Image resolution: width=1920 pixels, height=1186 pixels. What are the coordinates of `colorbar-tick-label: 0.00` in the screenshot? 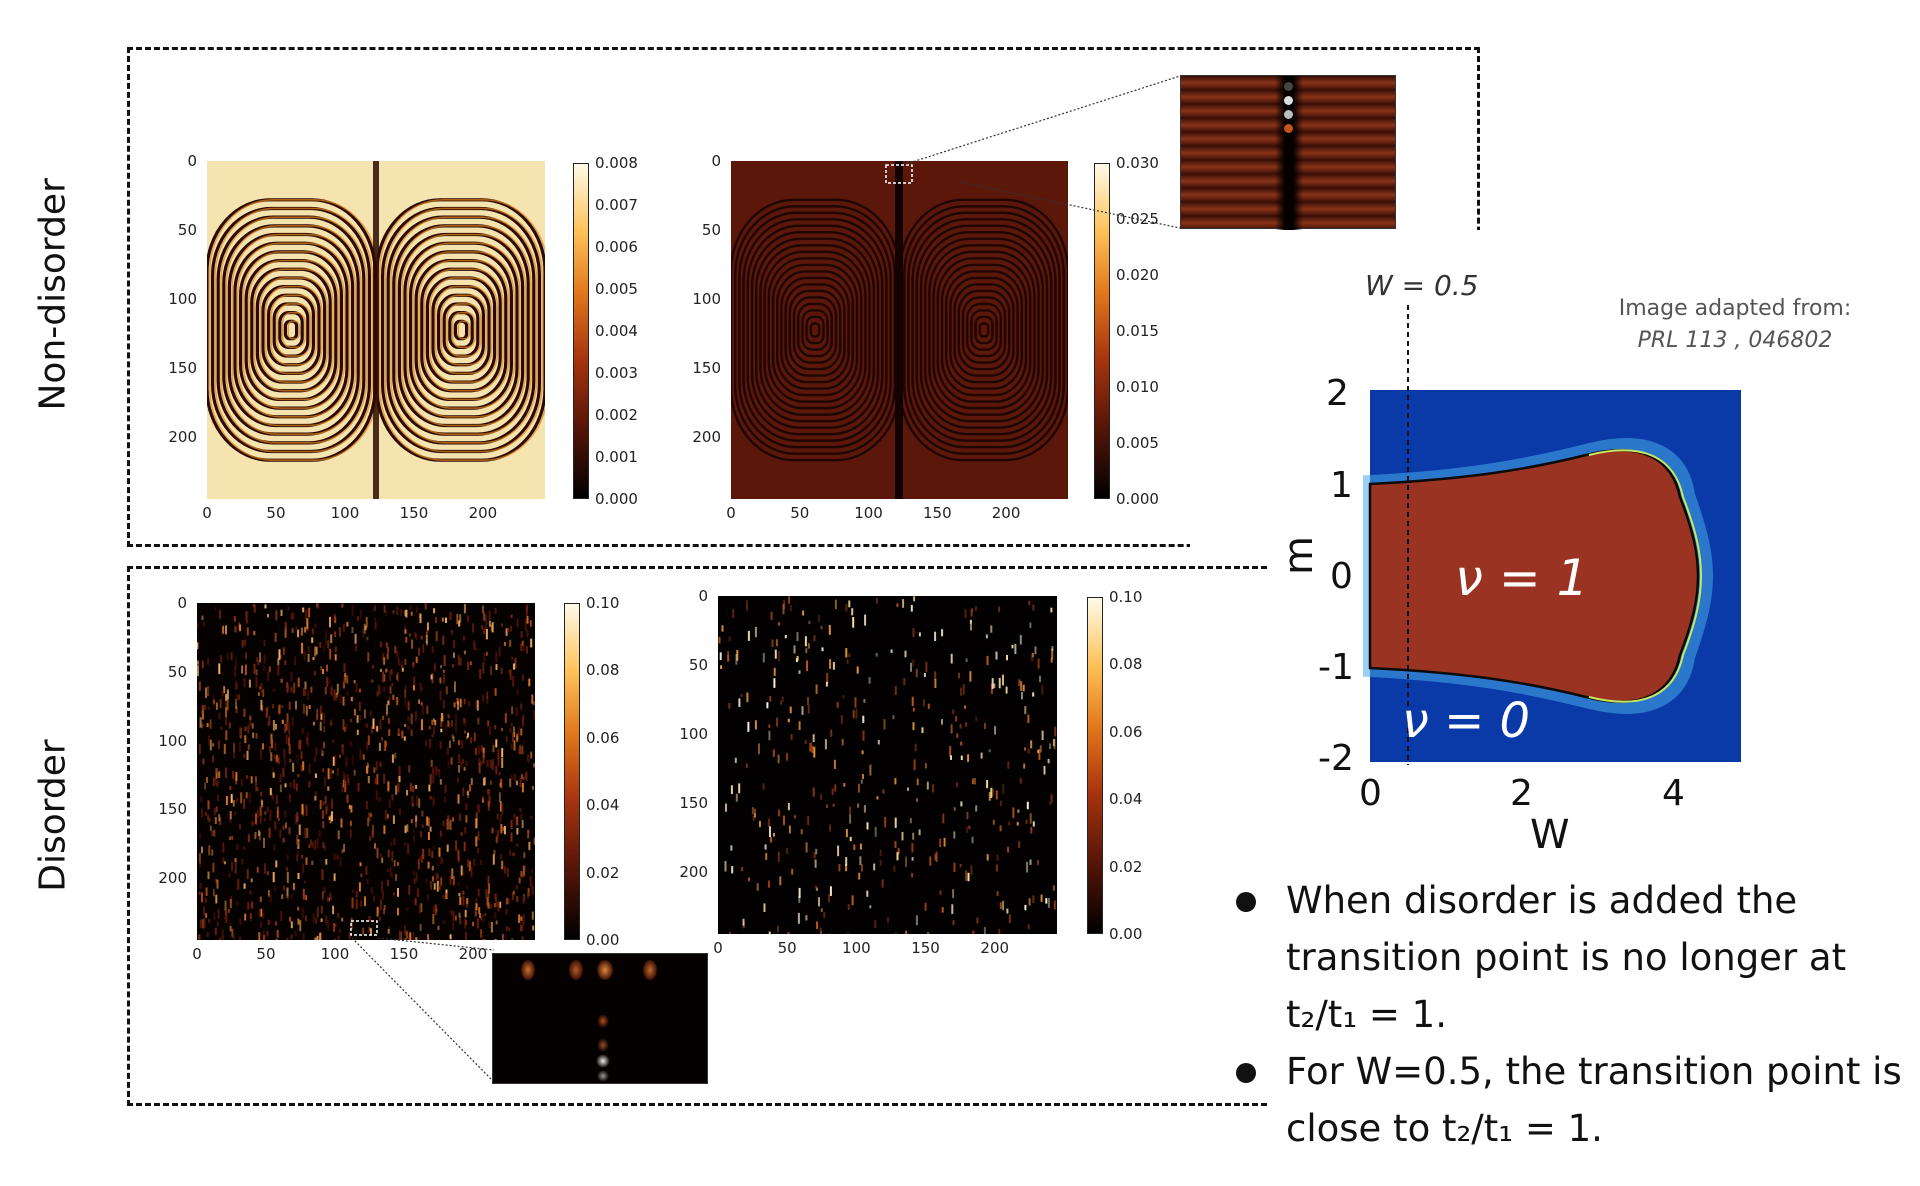 It's located at (1126, 934).